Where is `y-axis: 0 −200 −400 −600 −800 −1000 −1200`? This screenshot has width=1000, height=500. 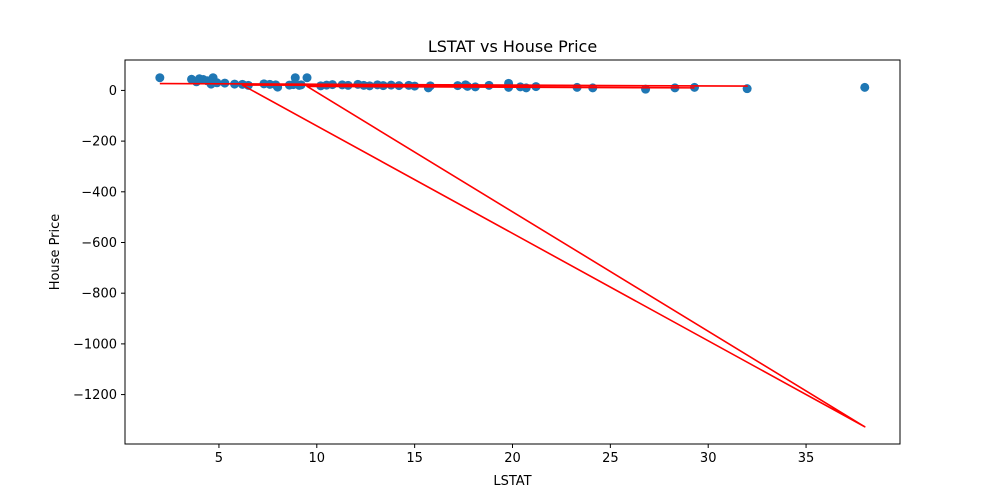 y-axis: 0 −200 −400 −600 −800 −1000 −1200 is located at coordinates (99, 243).